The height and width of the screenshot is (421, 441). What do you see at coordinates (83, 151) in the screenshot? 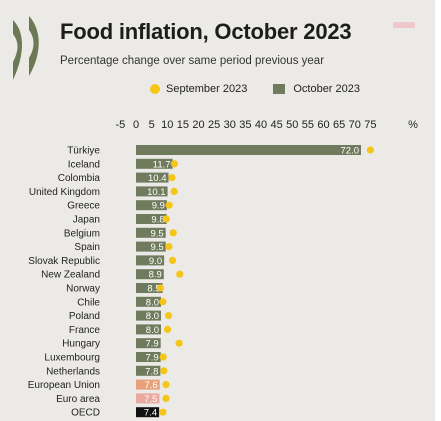
I see `category-label: Türkiye` at bounding box center [83, 151].